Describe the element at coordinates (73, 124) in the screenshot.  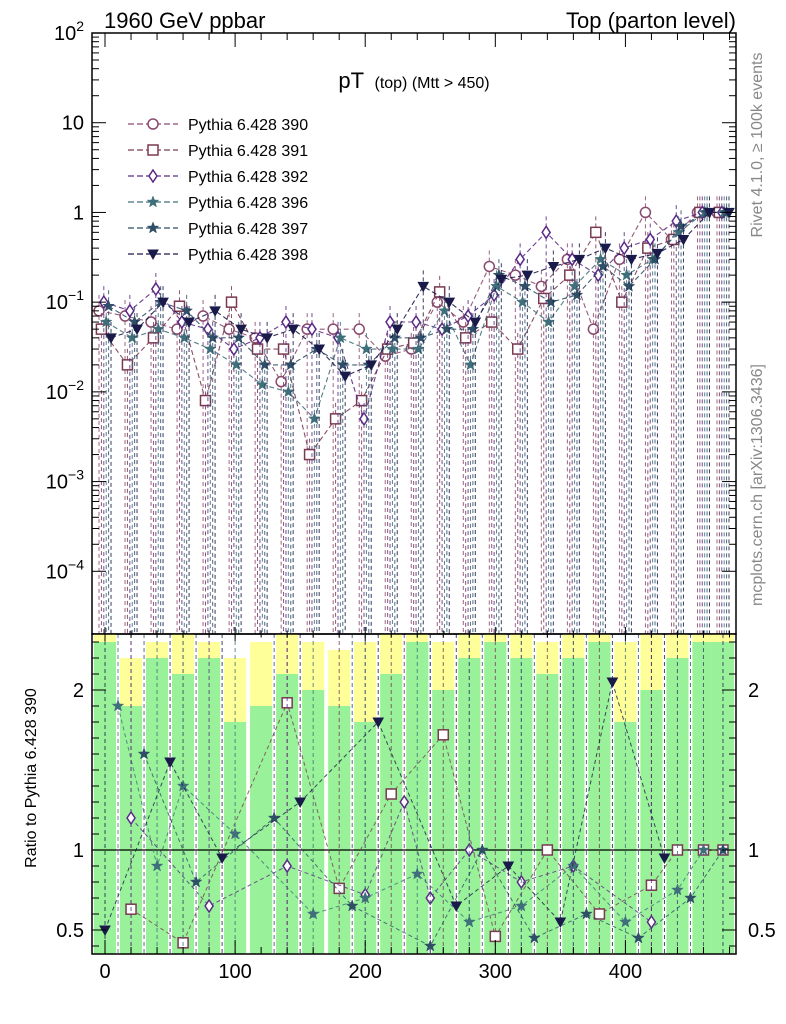
I see `main-ytick-label: 10` at that location.